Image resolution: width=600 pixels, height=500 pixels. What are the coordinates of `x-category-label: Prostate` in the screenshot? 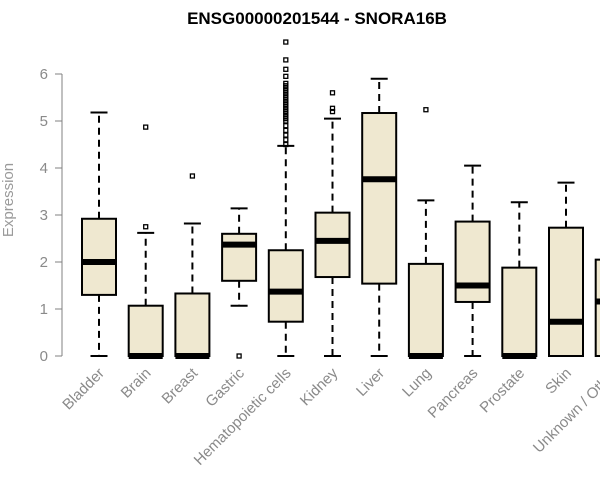 It's located at (503, 391).